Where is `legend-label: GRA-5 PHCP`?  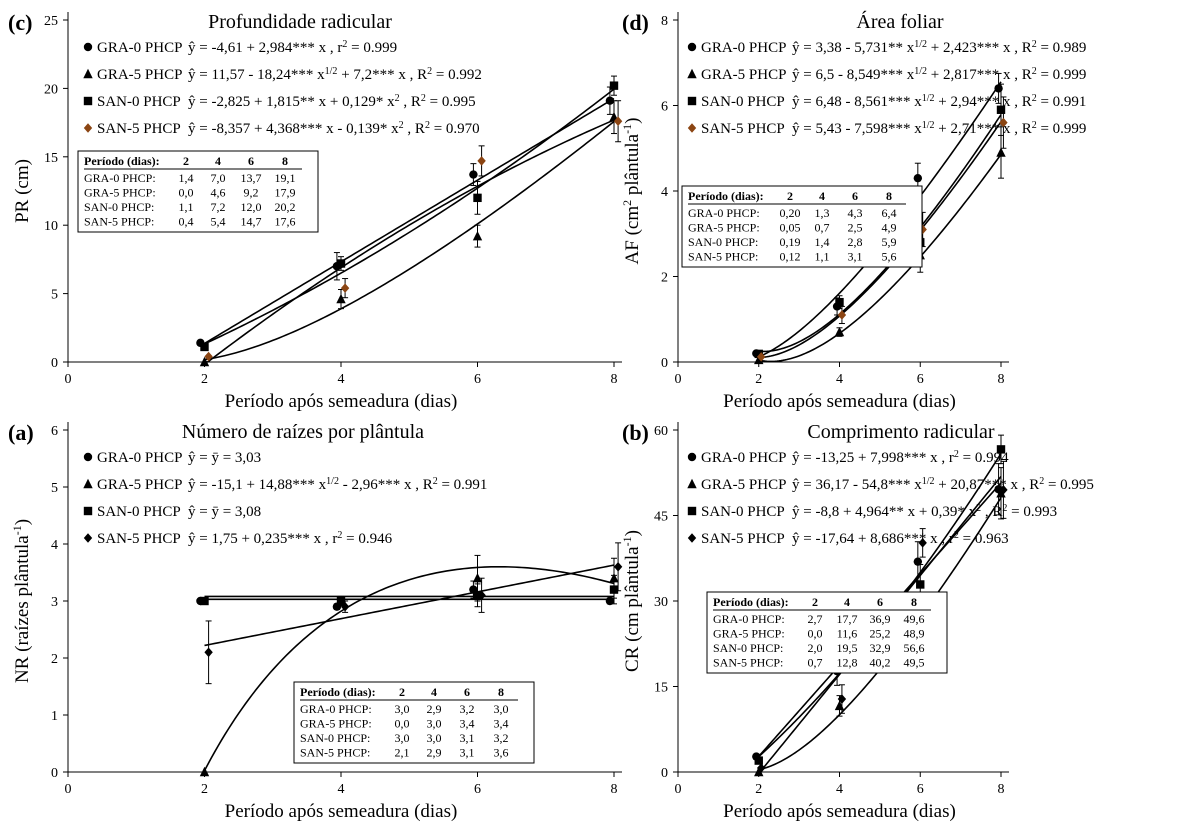 legend-label: GRA-5 PHCP is located at coordinates (139, 485).